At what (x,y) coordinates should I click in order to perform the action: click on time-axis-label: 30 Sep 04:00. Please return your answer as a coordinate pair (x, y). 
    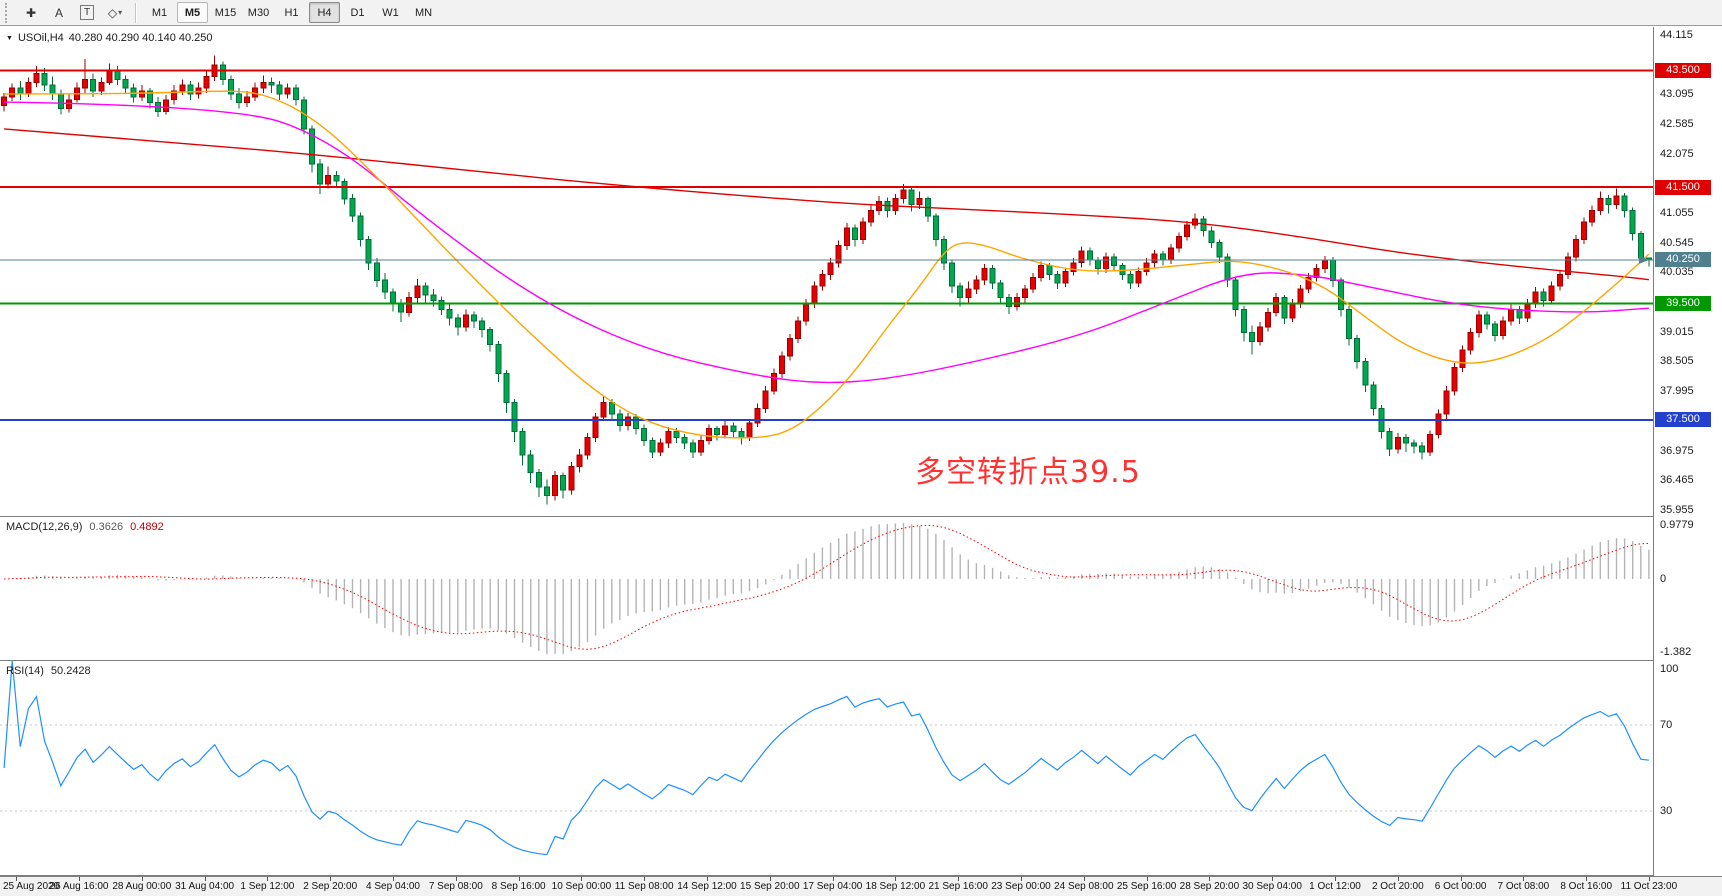
    Looking at the image, I should click on (1272, 886).